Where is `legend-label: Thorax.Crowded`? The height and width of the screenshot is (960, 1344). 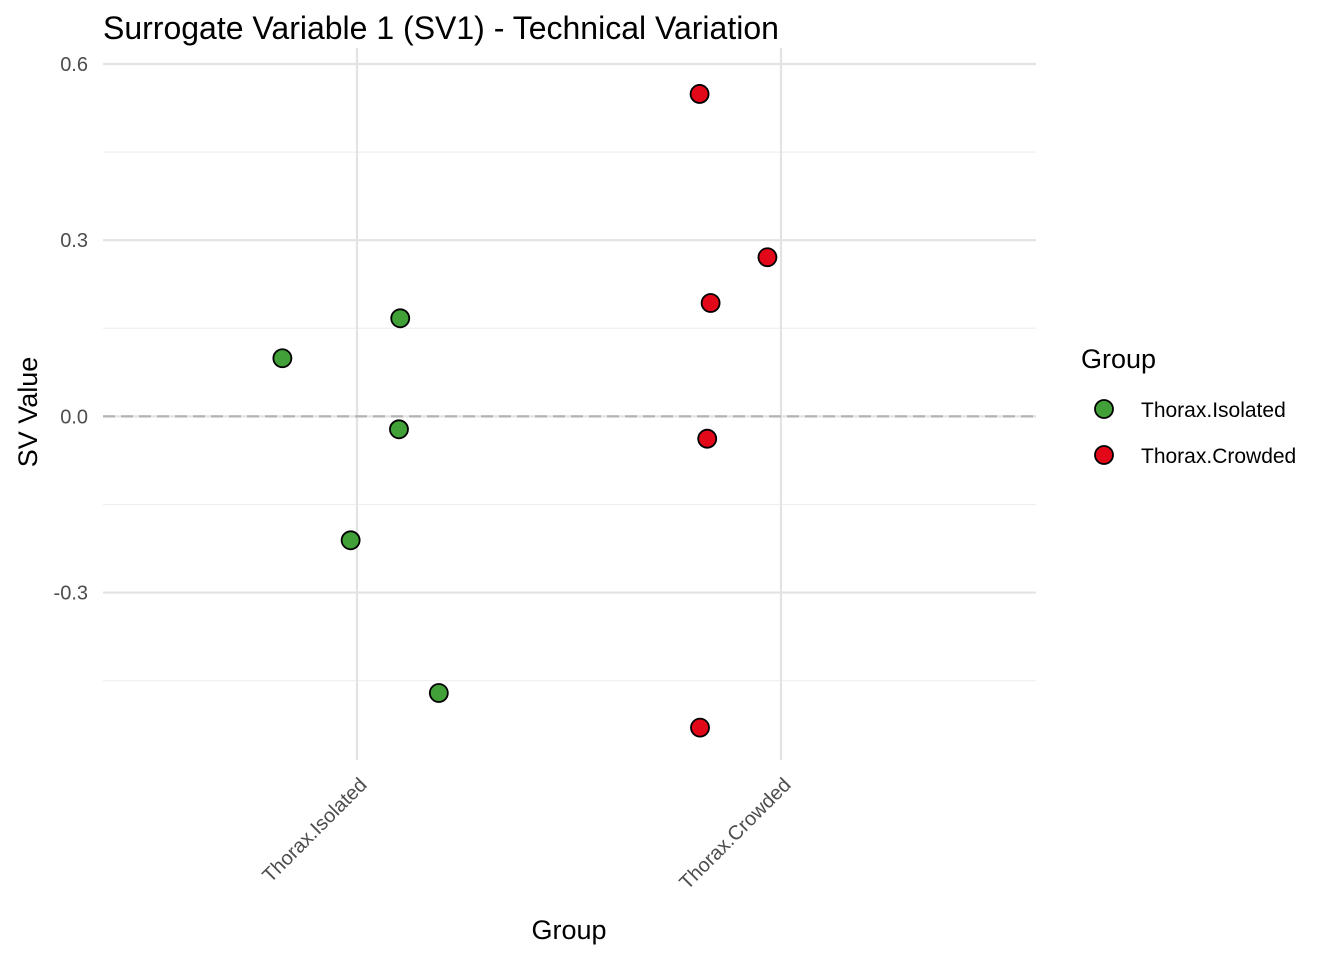
legend-label: Thorax.Crowded is located at coordinates (1218, 456).